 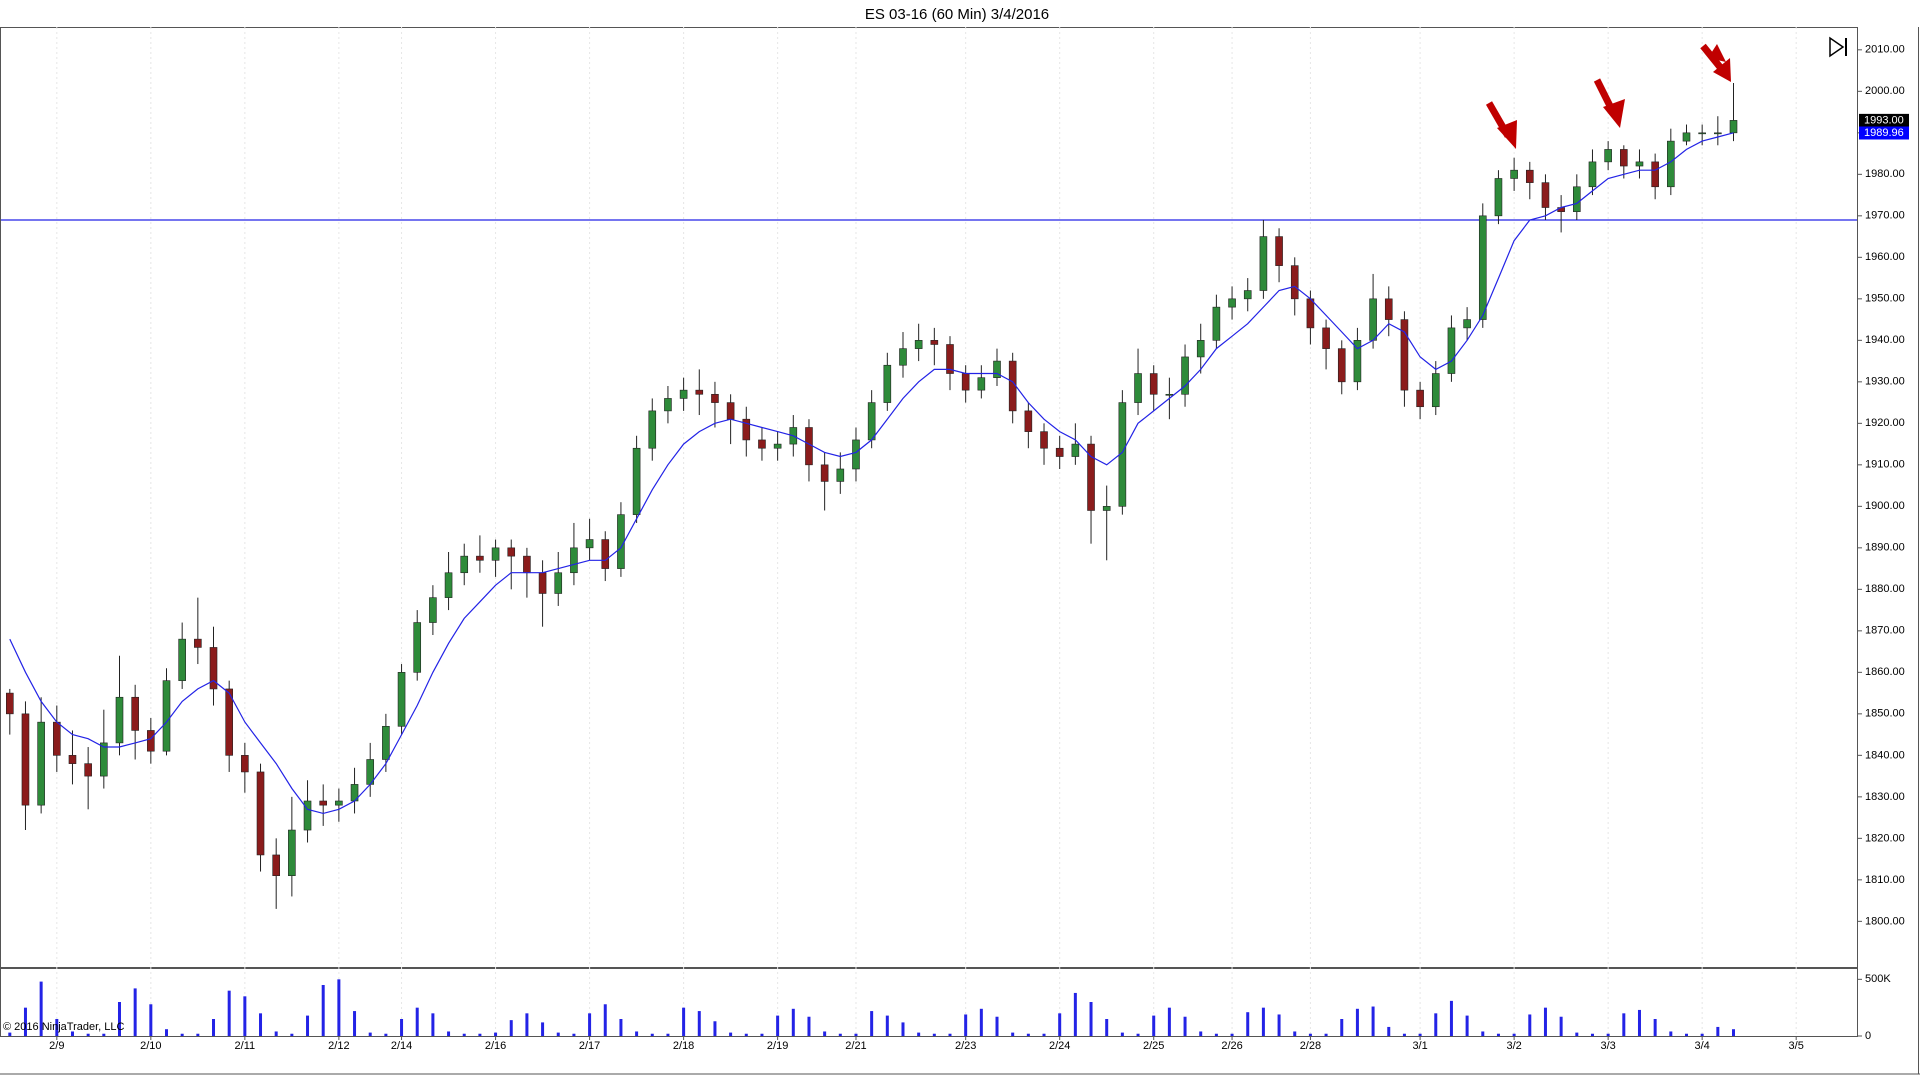 I want to click on x-tick-label: 2/26, so click(x=1231, y=1046).